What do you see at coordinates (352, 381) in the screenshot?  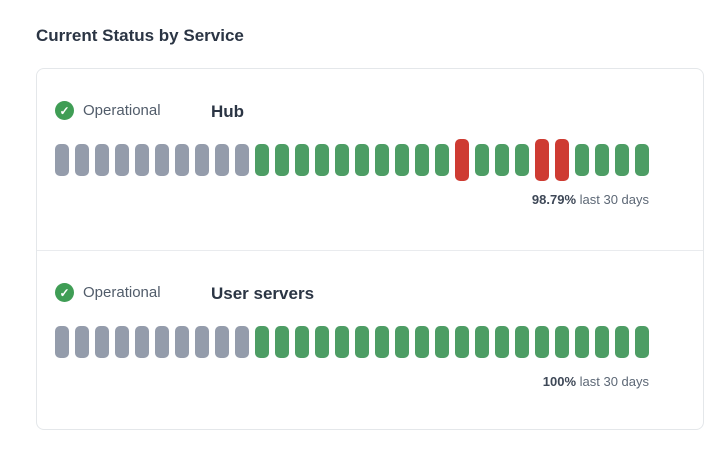 I see `uptime-summary: 100% last 30 days` at bounding box center [352, 381].